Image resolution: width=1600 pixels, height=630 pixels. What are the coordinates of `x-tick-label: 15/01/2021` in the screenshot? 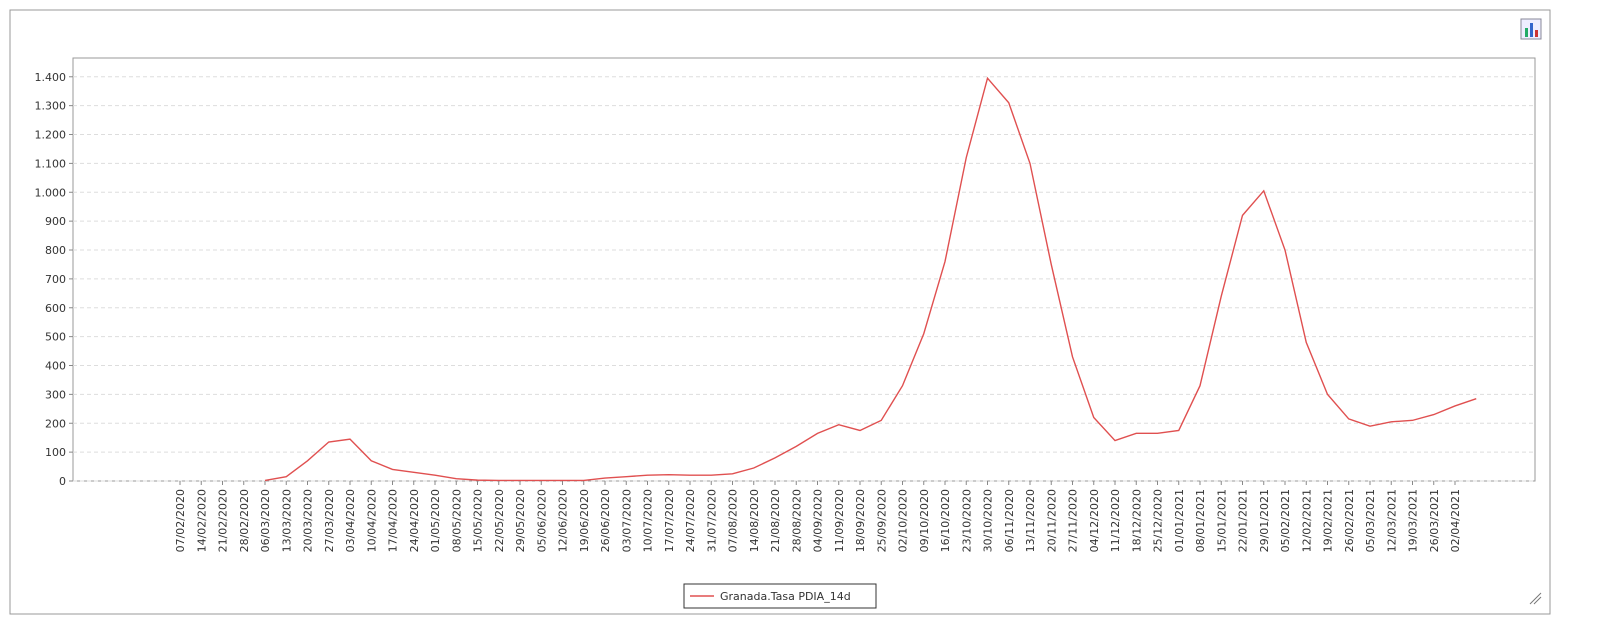 It's located at (1221, 520).